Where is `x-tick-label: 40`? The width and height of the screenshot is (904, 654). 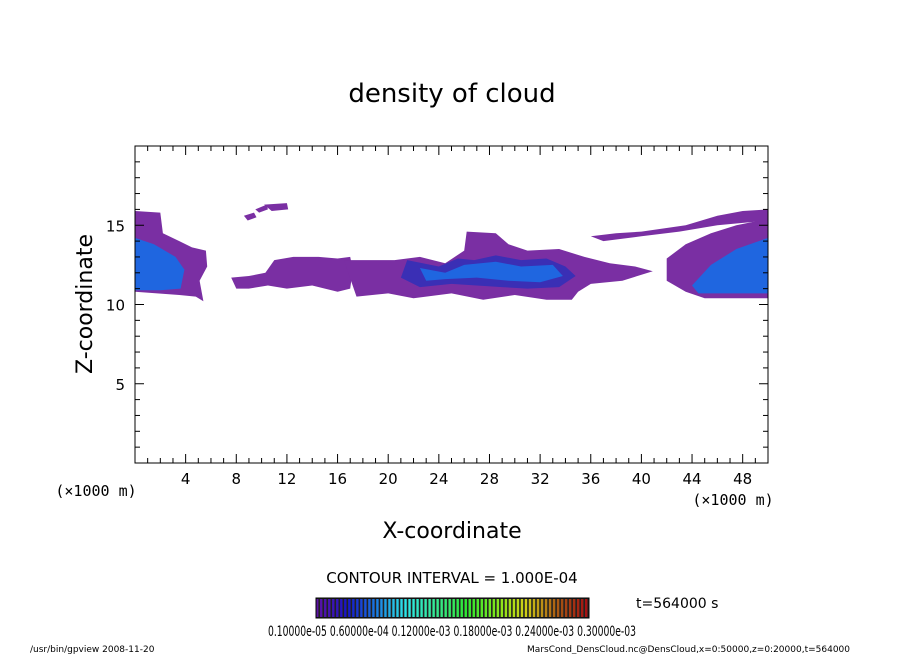 x-tick-label: 40 is located at coordinates (641, 479).